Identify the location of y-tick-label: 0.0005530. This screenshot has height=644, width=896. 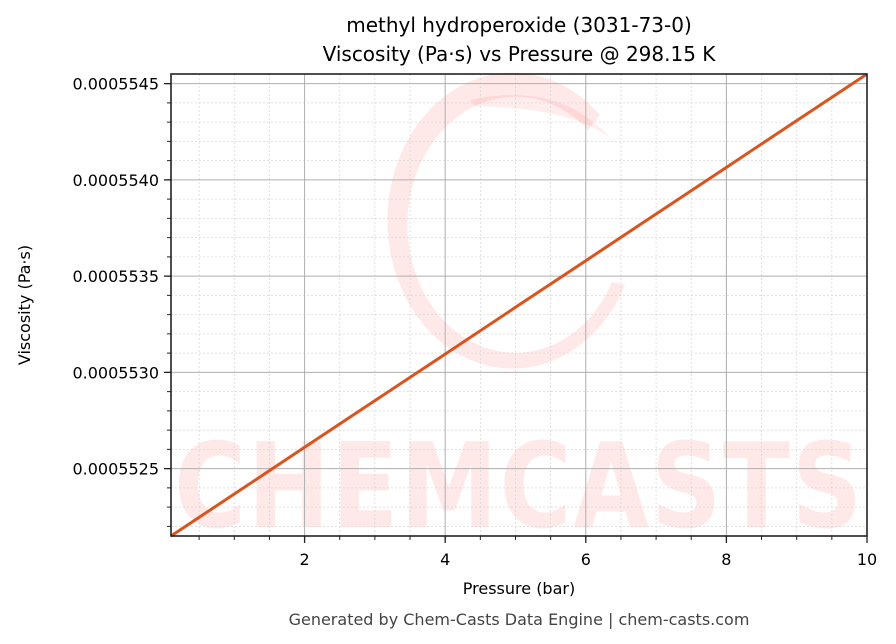
(115, 372).